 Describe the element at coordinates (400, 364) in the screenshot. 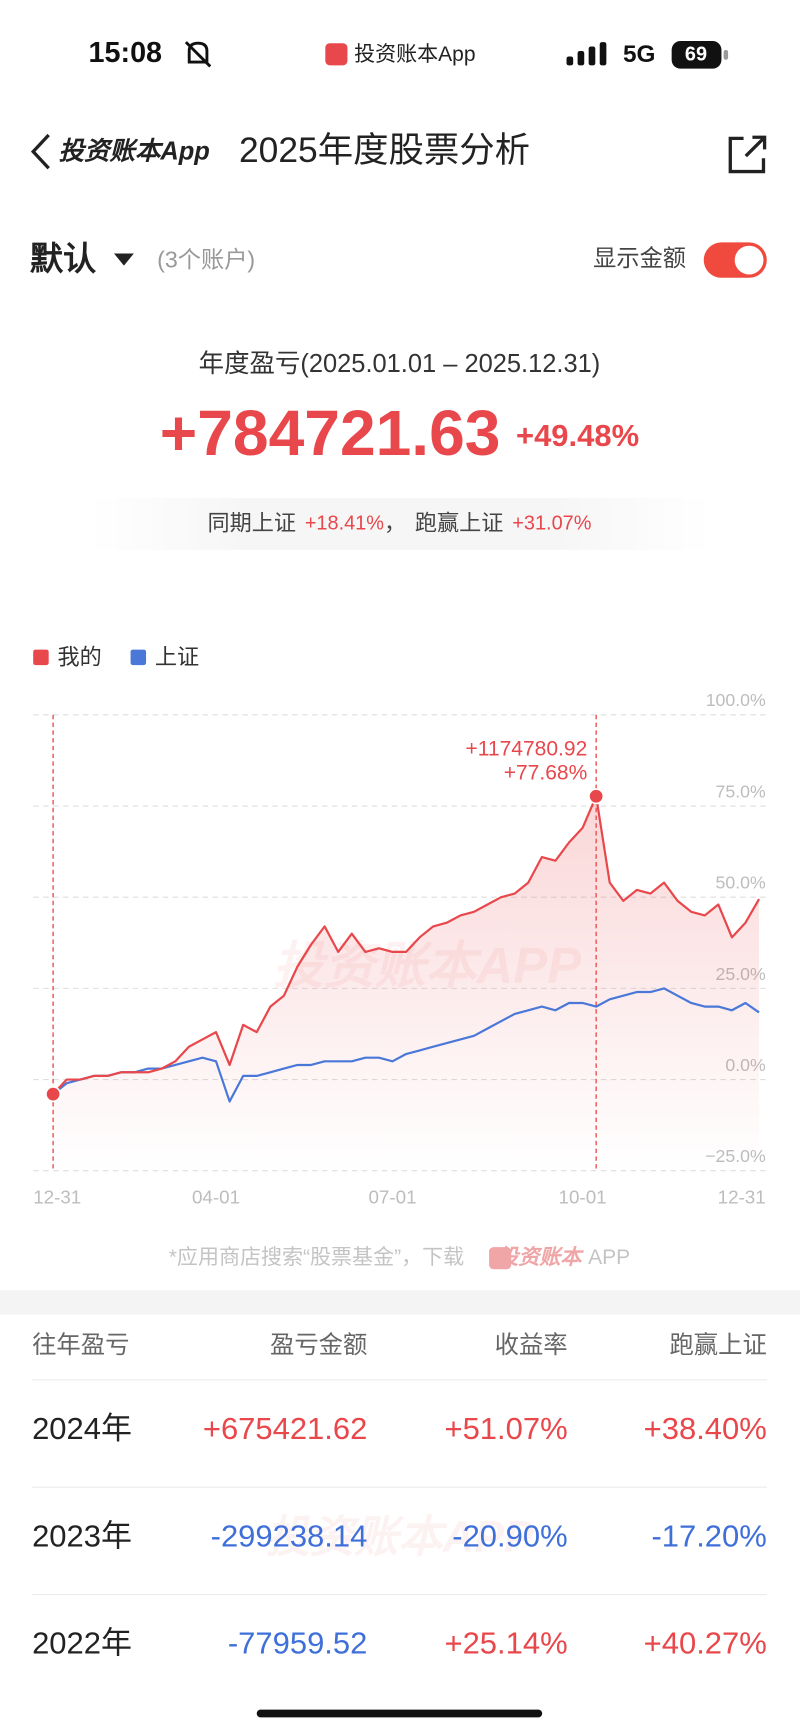

I see `summary-label: 年度盈亏(2025.01.01 – 2025.12.31)` at that location.